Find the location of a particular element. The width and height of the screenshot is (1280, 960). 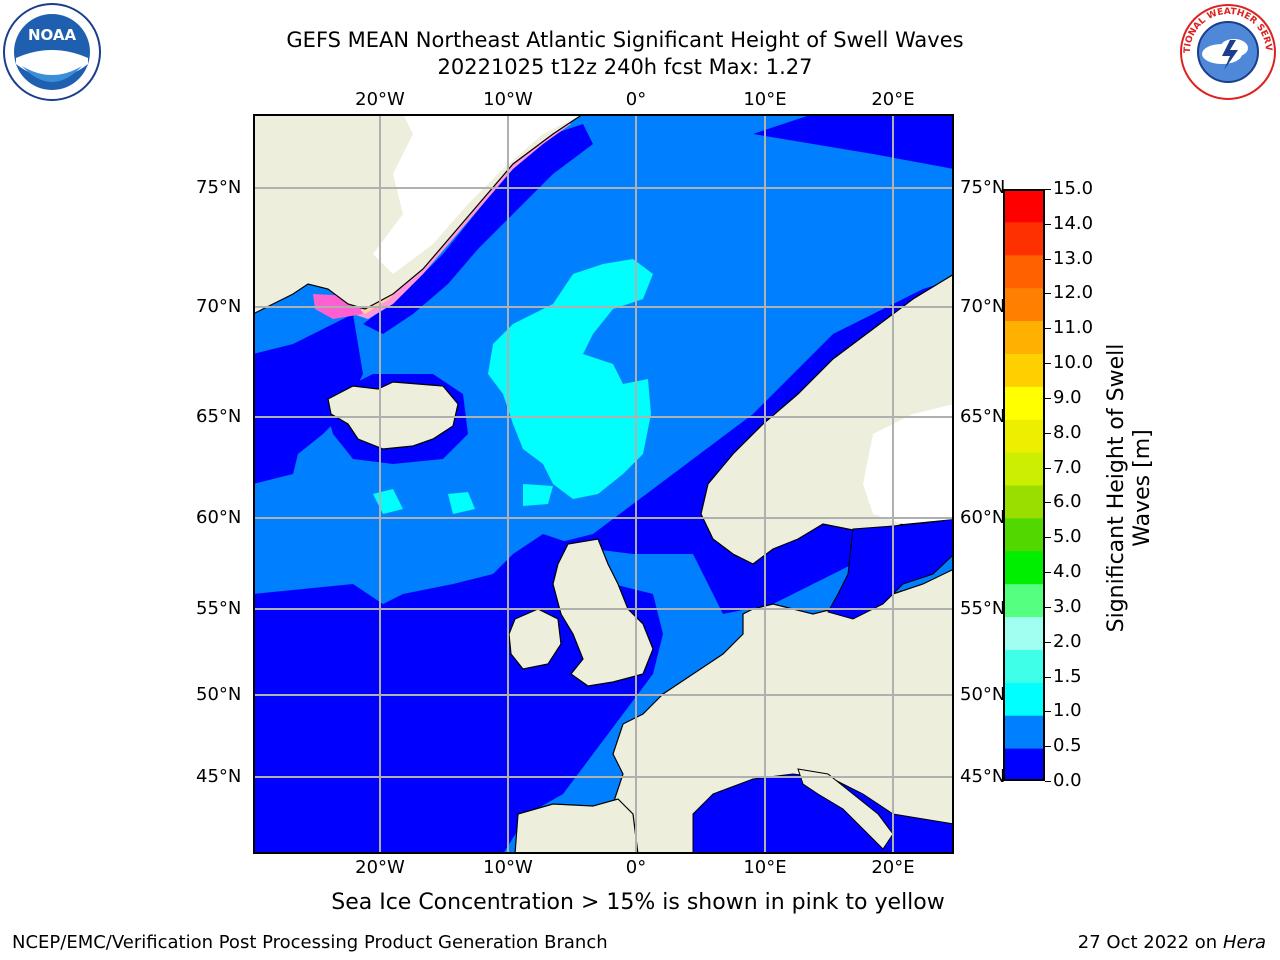

colorbar-tick-label: 13.0 is located at coordinates (1073, 258).